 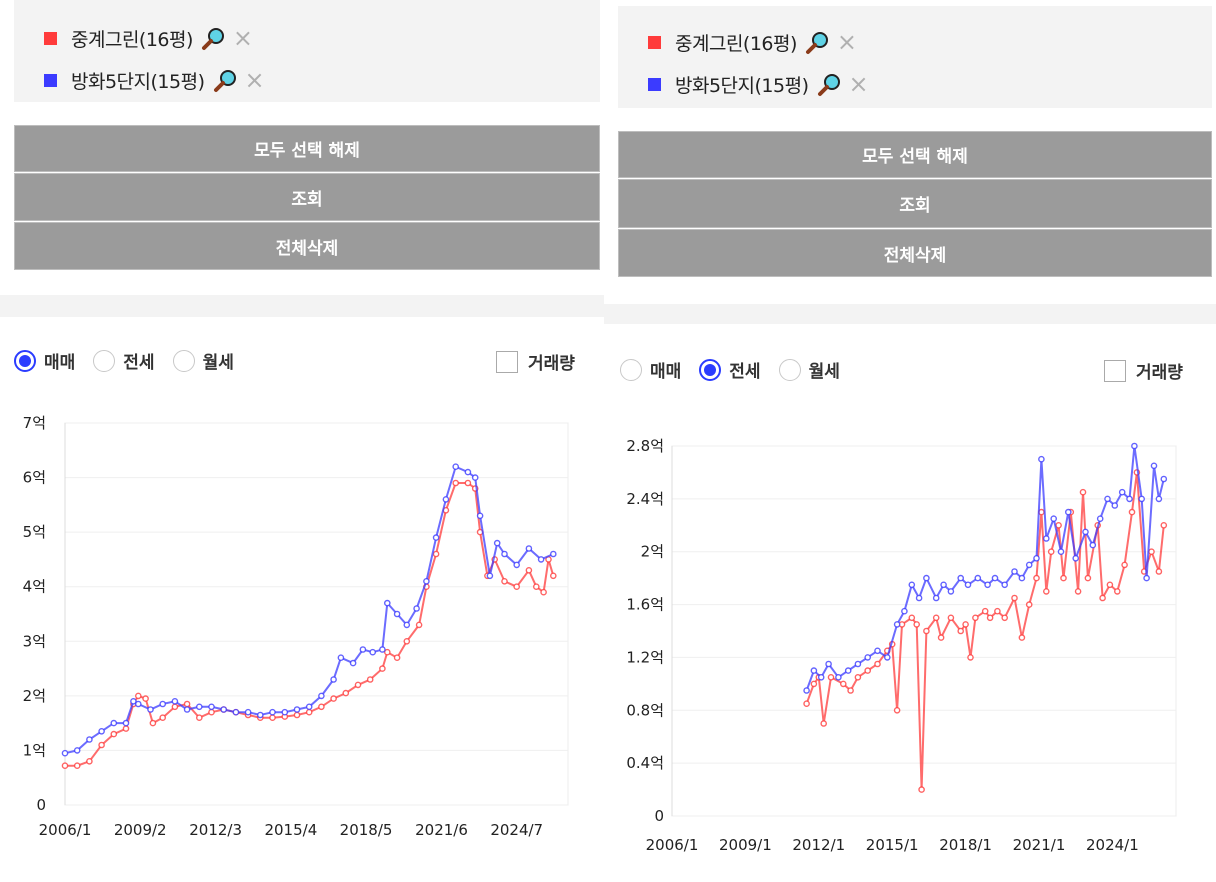 I want to click on legend-item: 중계그린(16평) ×, so click(x=148, y=38).